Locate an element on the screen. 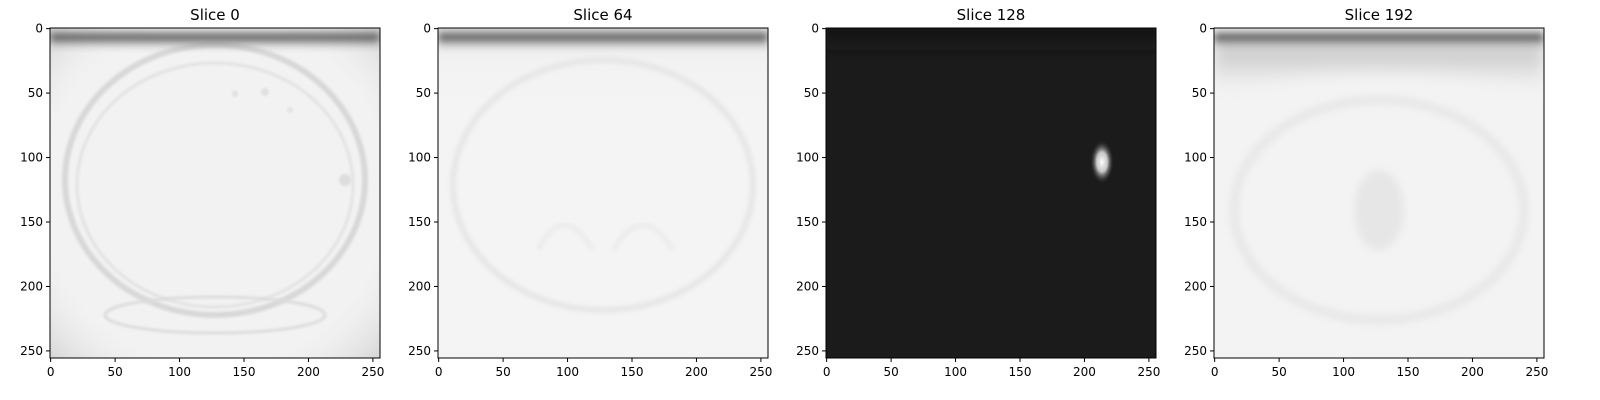 The height and width of the screenshot is (400, 1600). panel-title: Slice 0 is located at coordinates (215, 15).